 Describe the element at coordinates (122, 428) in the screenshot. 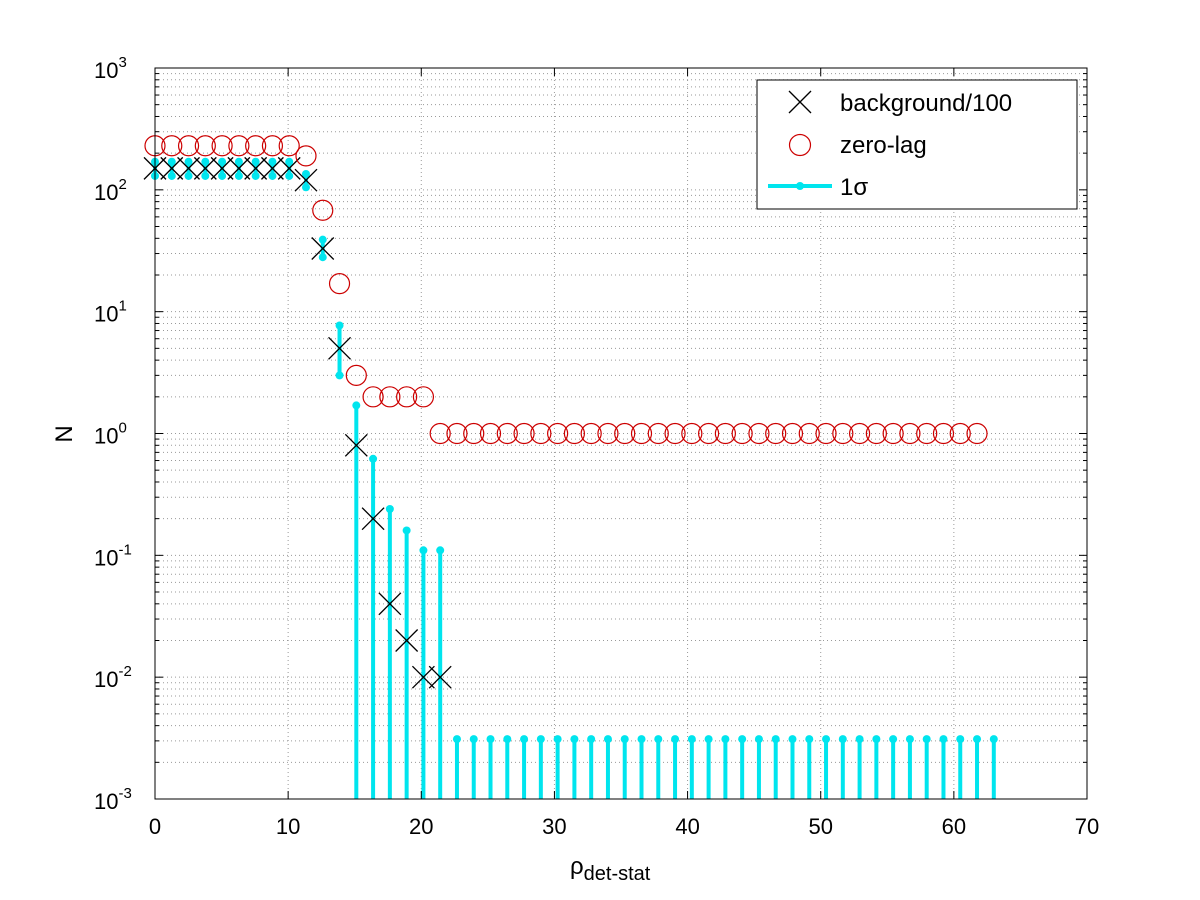

I see `y-tick-label-exponent: 0` at that location.